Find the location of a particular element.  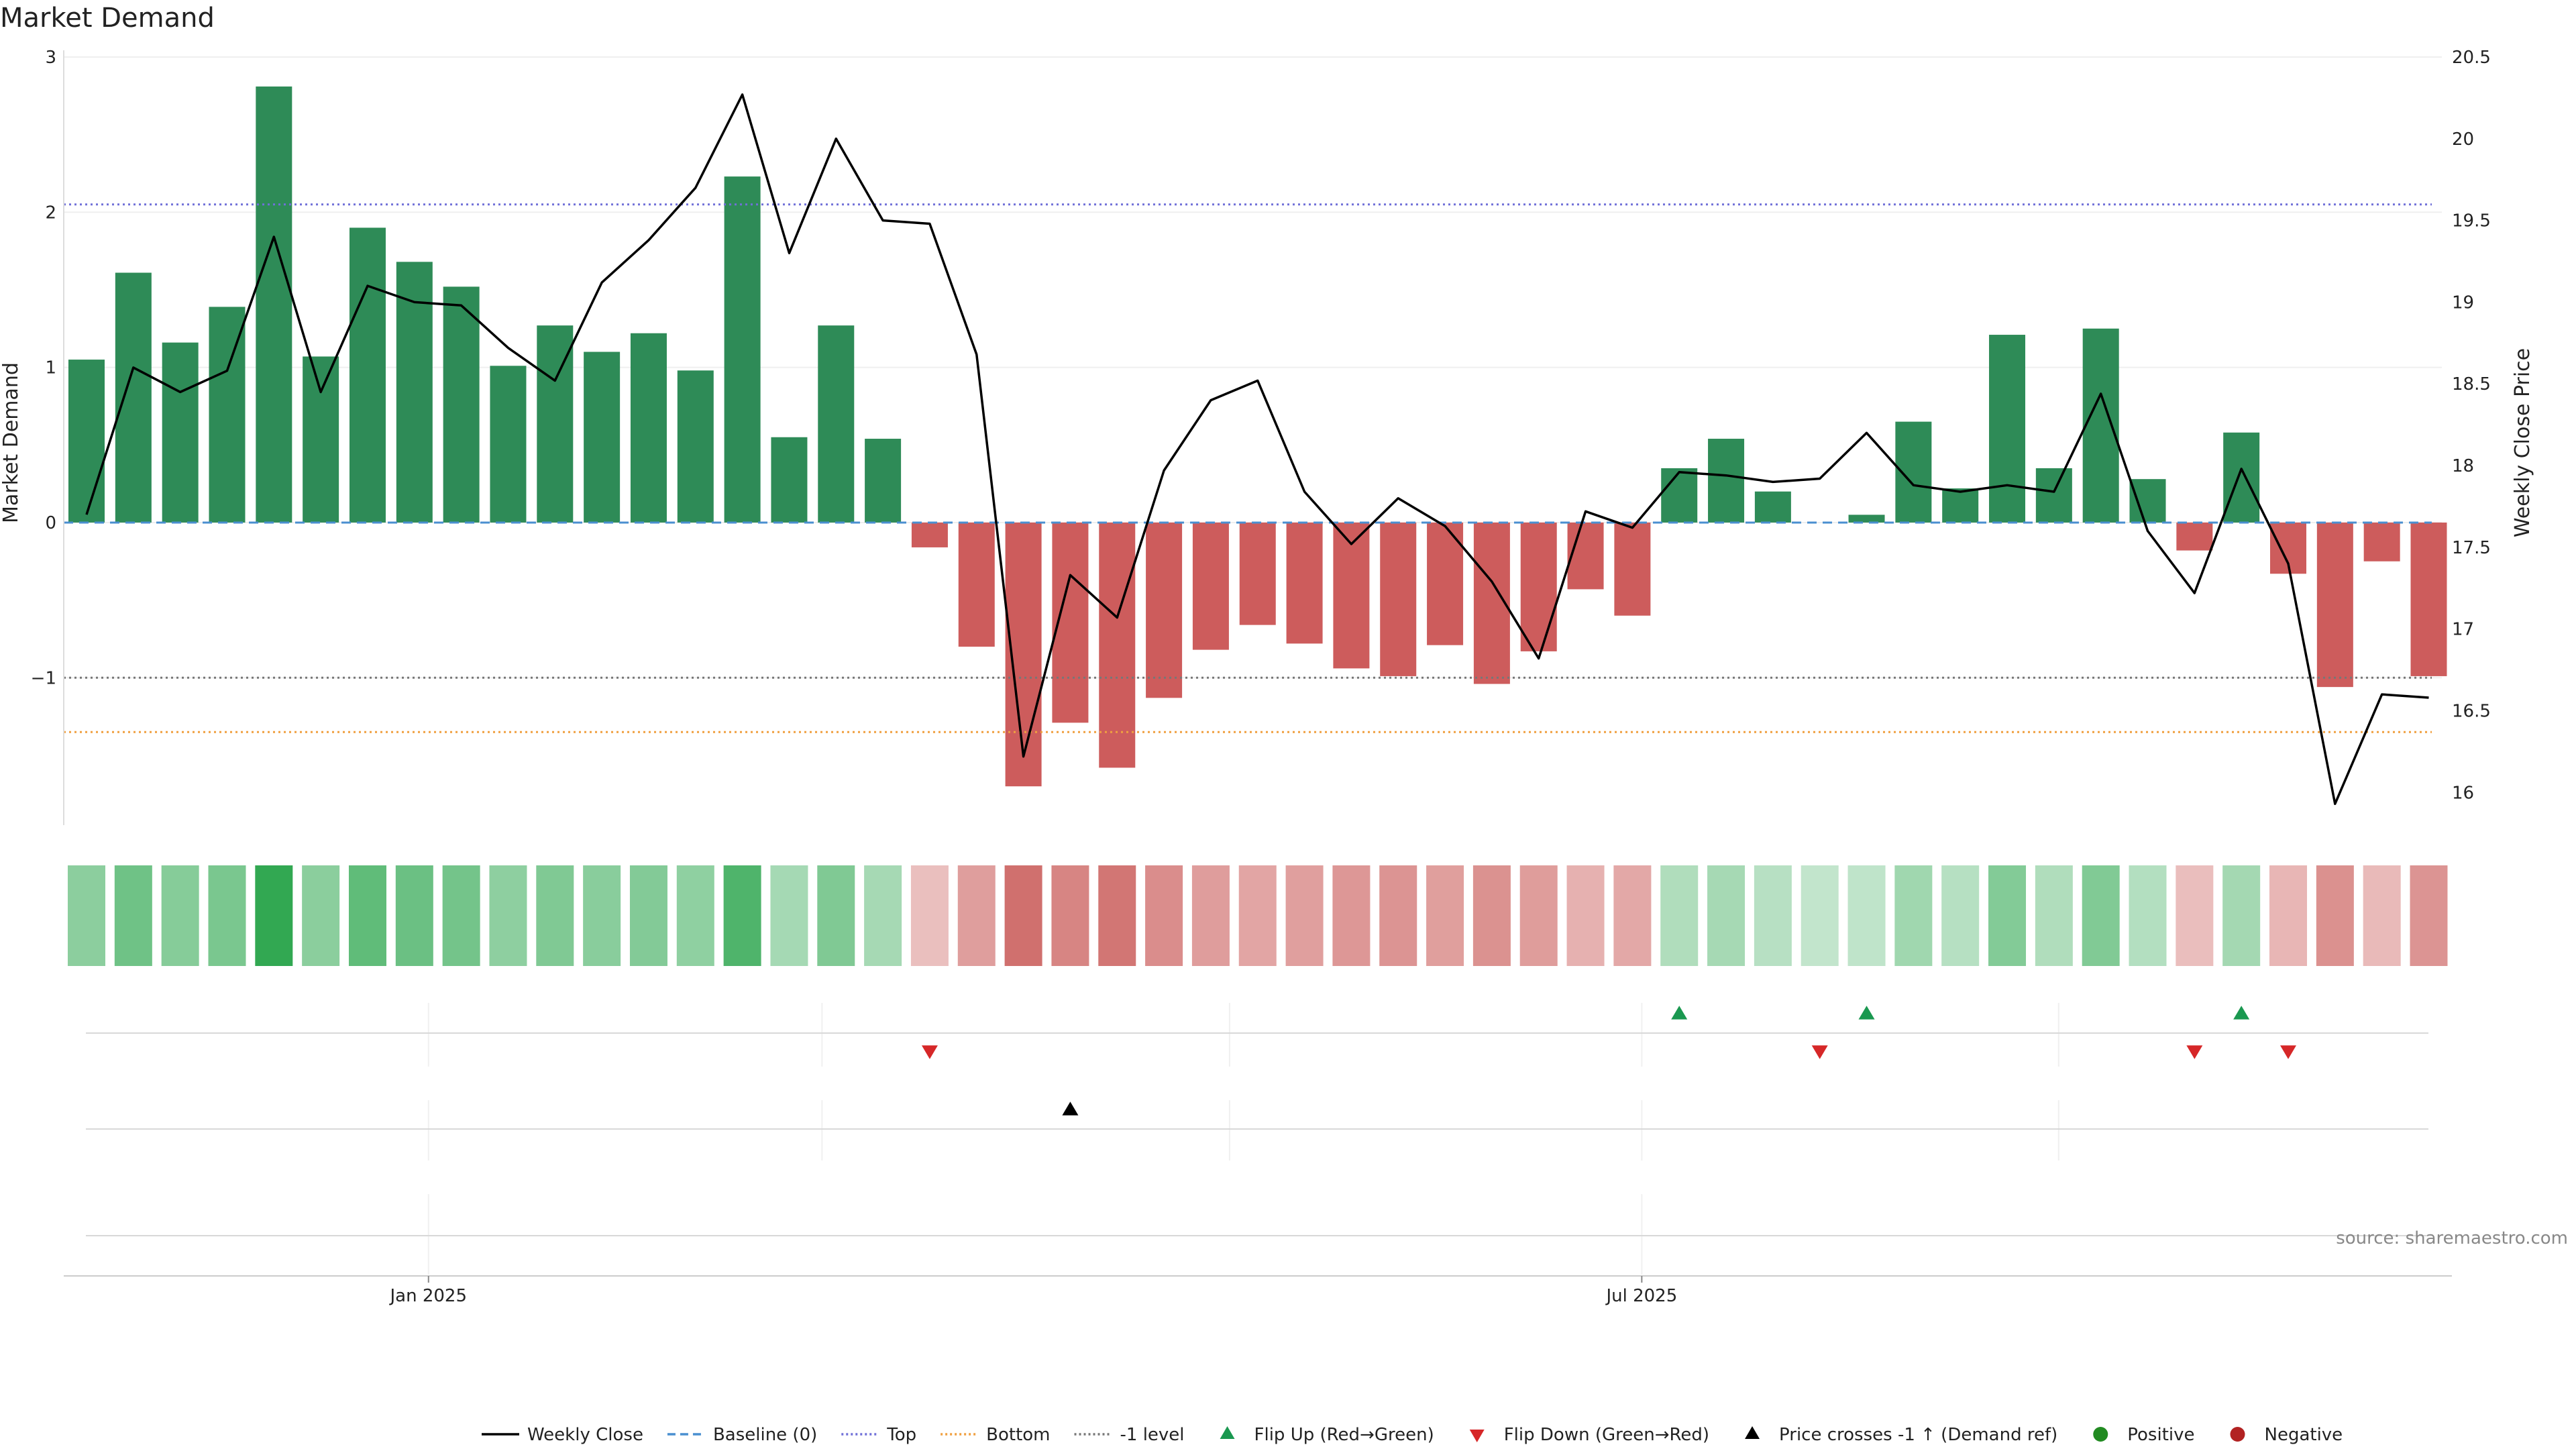

price-cross-marker is located at coordinates (1070, 1109).